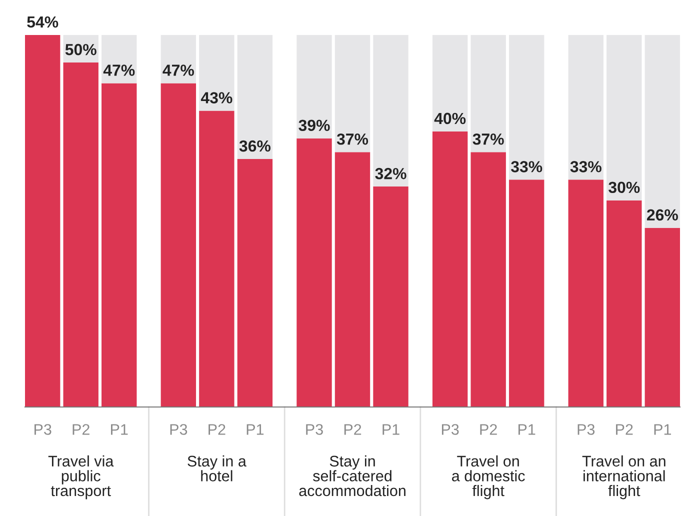 Image resolution: width=684 pixels, height=516 pixels. What do you see at coordinates (80, 50) in the screenshot?
I see `data-label: 50%` at bounding box center [80, 50].